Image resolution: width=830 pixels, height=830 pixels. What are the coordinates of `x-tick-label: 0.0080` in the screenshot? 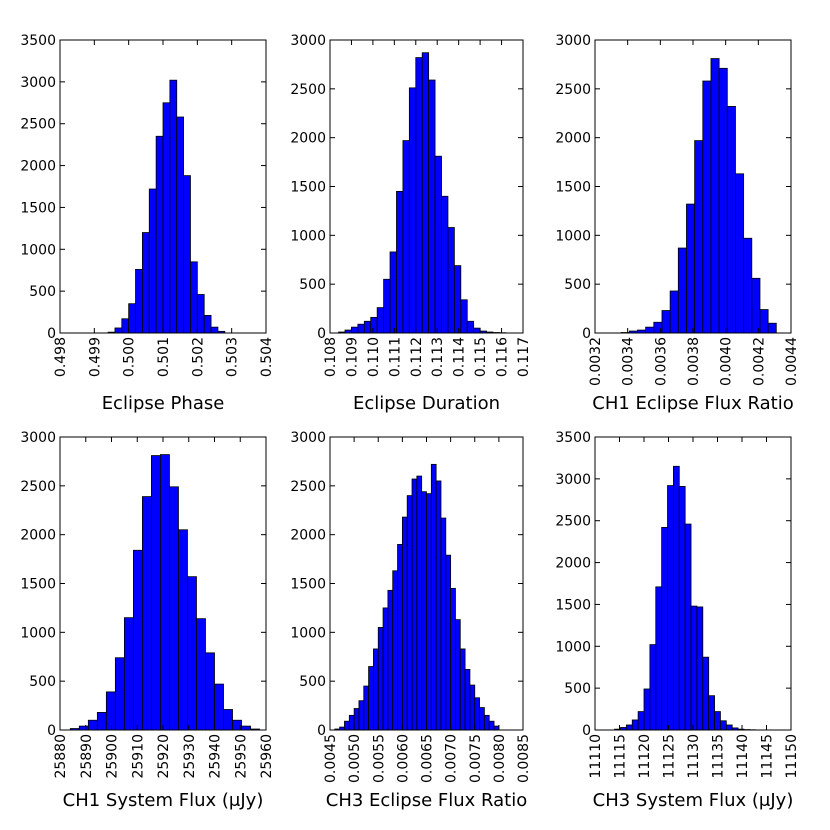 It's located at (500, 758).